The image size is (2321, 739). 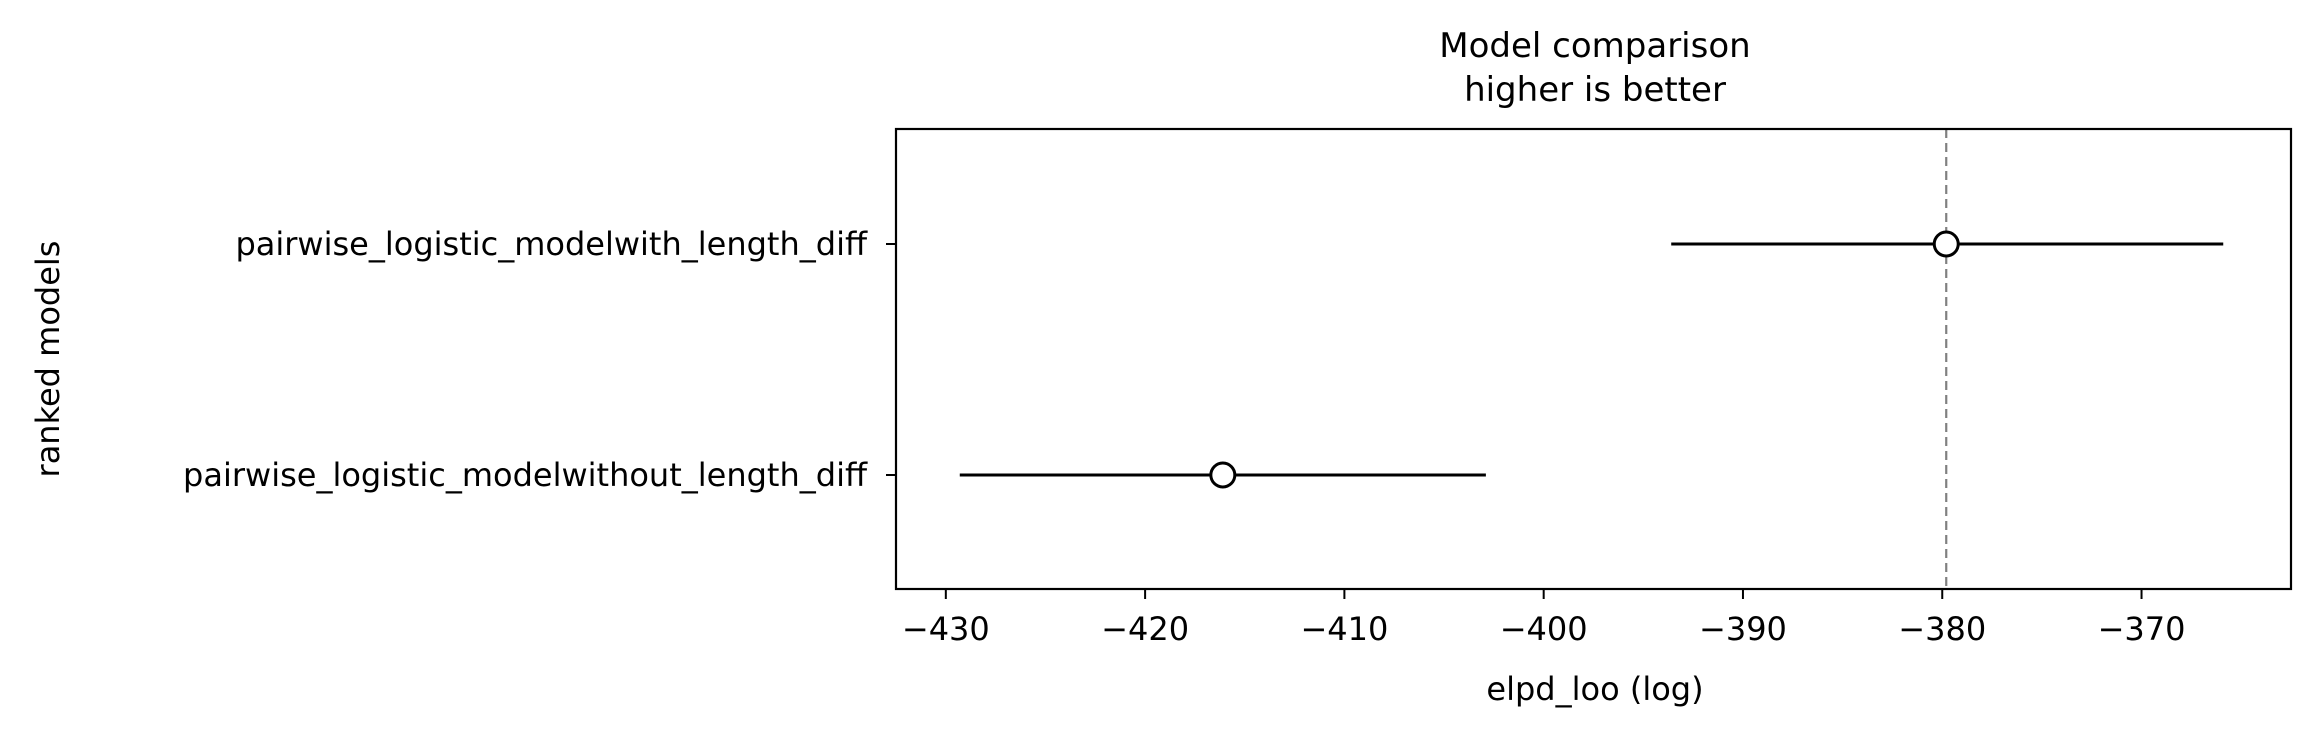 I want to click on x-axis-label: elpd_loo (log), so click(x=1594, y=689).